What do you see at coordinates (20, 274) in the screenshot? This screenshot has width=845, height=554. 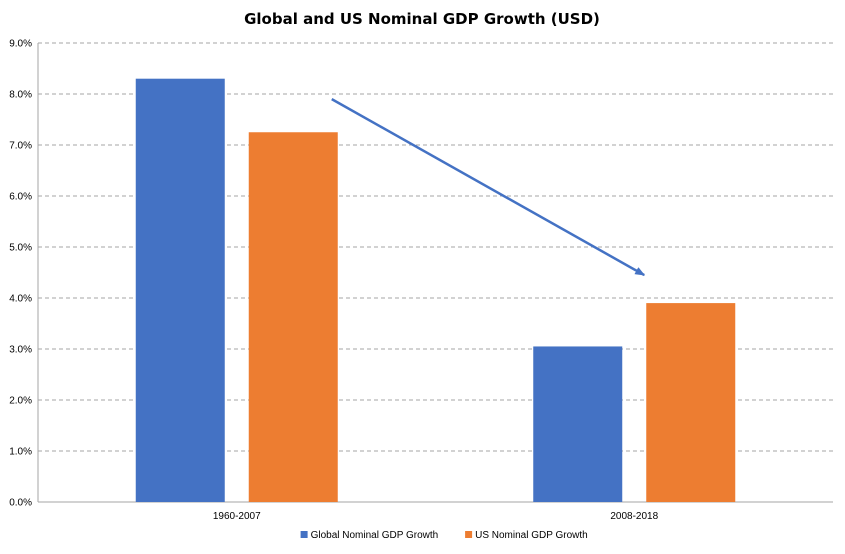 I see `y-axis-ticks: 0.0% 1.0% 2.0% 3.0% 4.0% 5.0% 6.0% 7.0% 8.0% 9.0%` at bounding box center [20, 274].